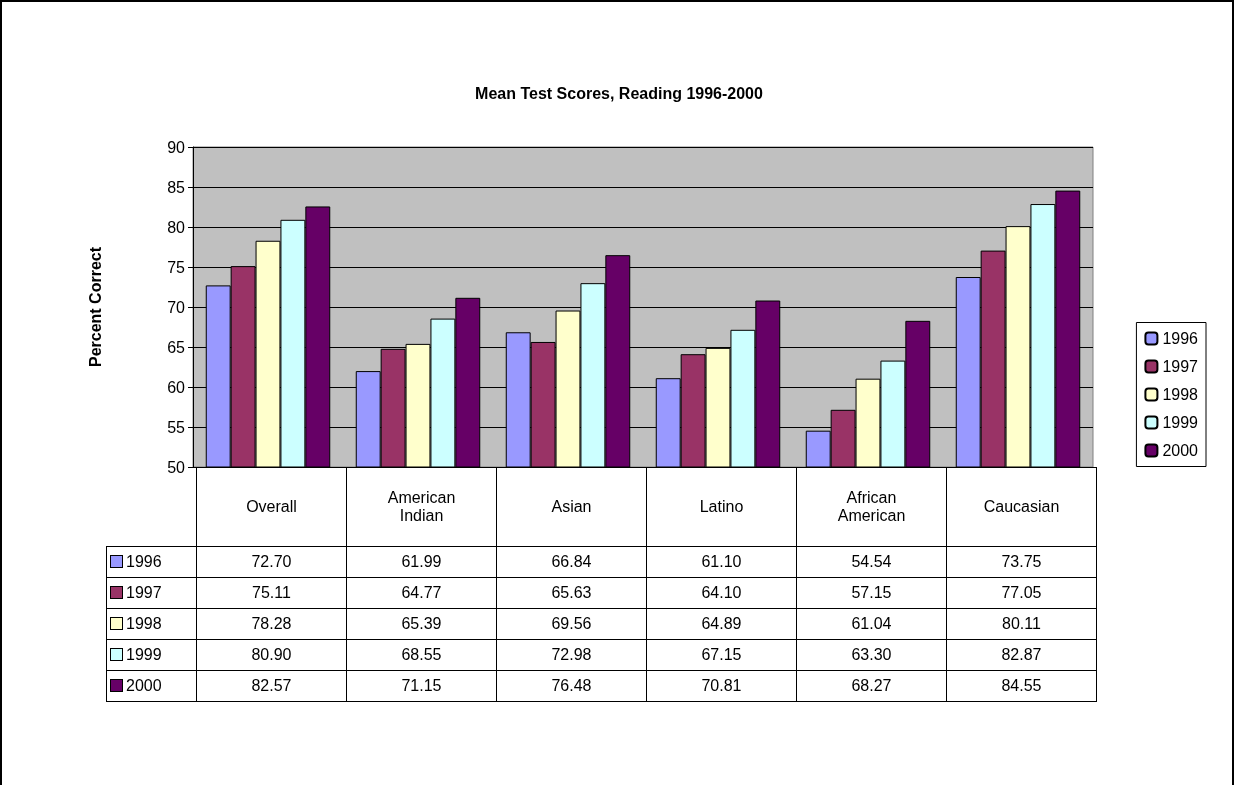 This screenshot has height=787, width=1238. What do you see at coordinates (721, 507) in the screenshot?
I see `x-tick-label: Latino` at bounding box center [721, 507].